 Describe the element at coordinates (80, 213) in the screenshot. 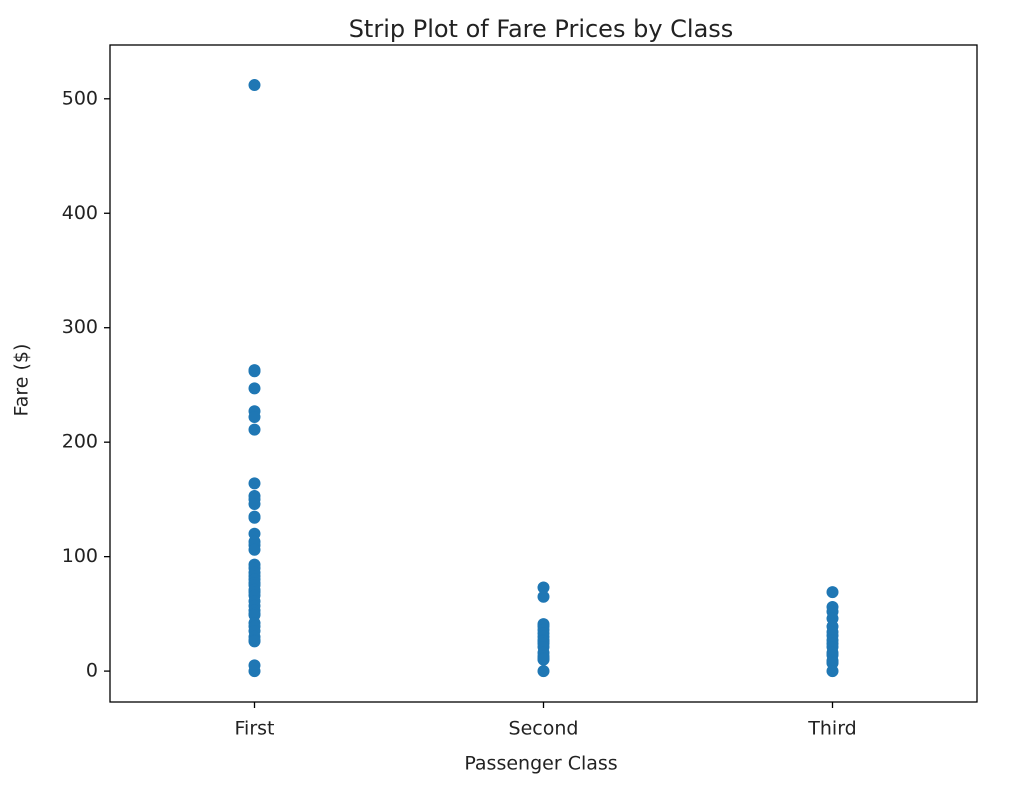

I see `y-tick-label: 400` at that location.